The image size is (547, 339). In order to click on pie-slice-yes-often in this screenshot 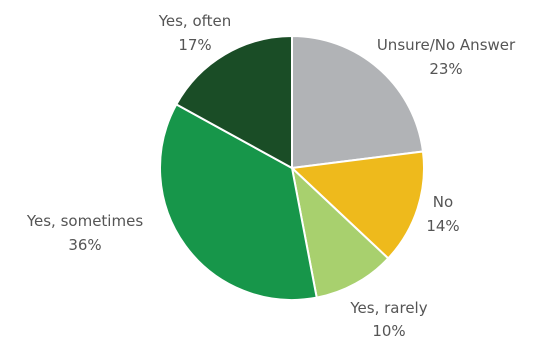, I will do `click(233, 102)`.